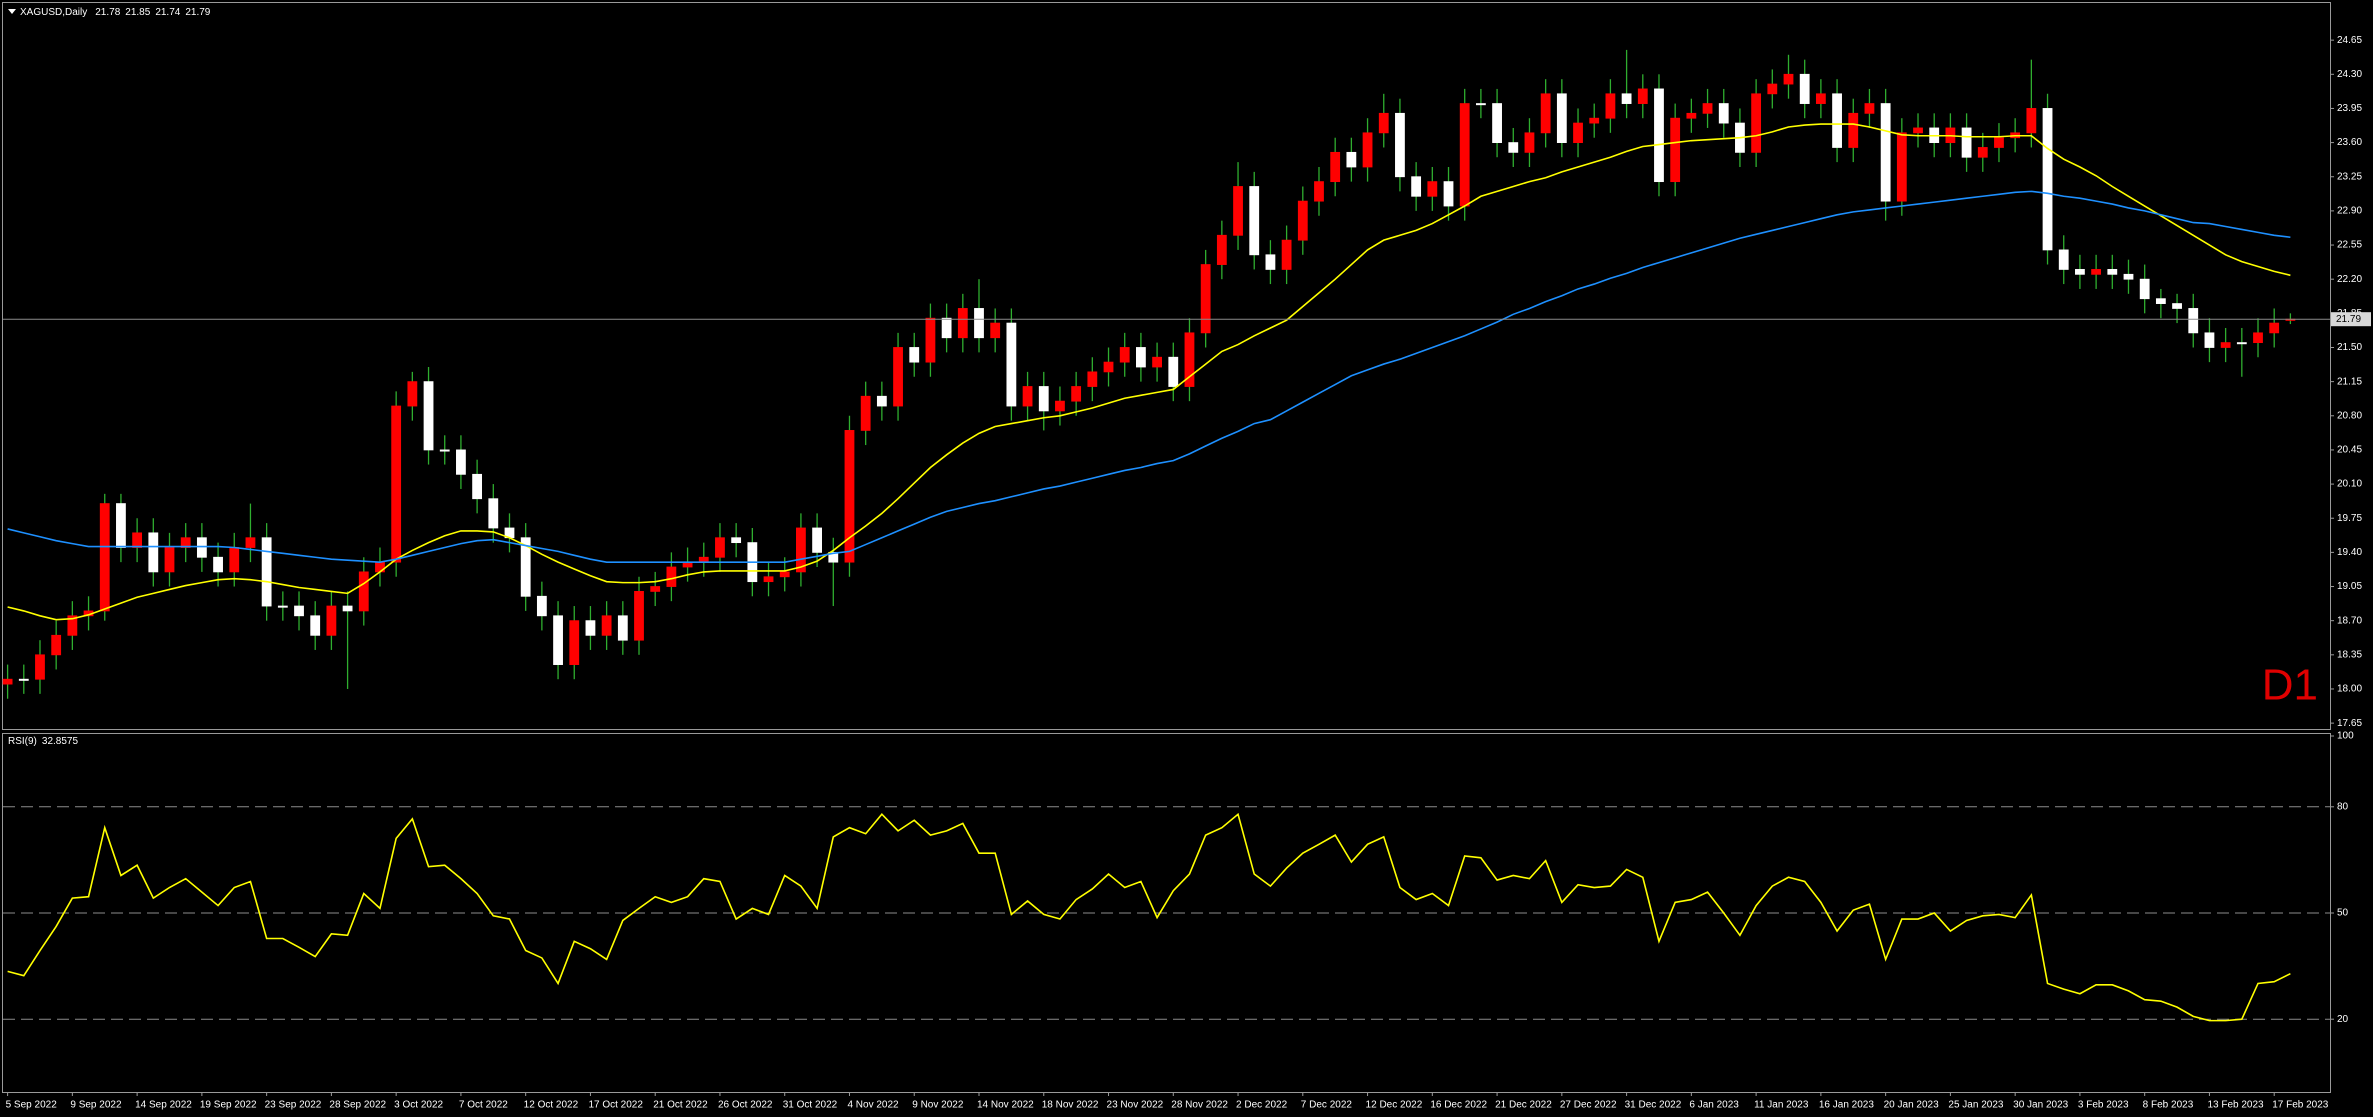 The height and width of the screenshot is (1117, 2373). I want to click on x-tick-label: 16 Jan 2023, so click(1846, 1105).